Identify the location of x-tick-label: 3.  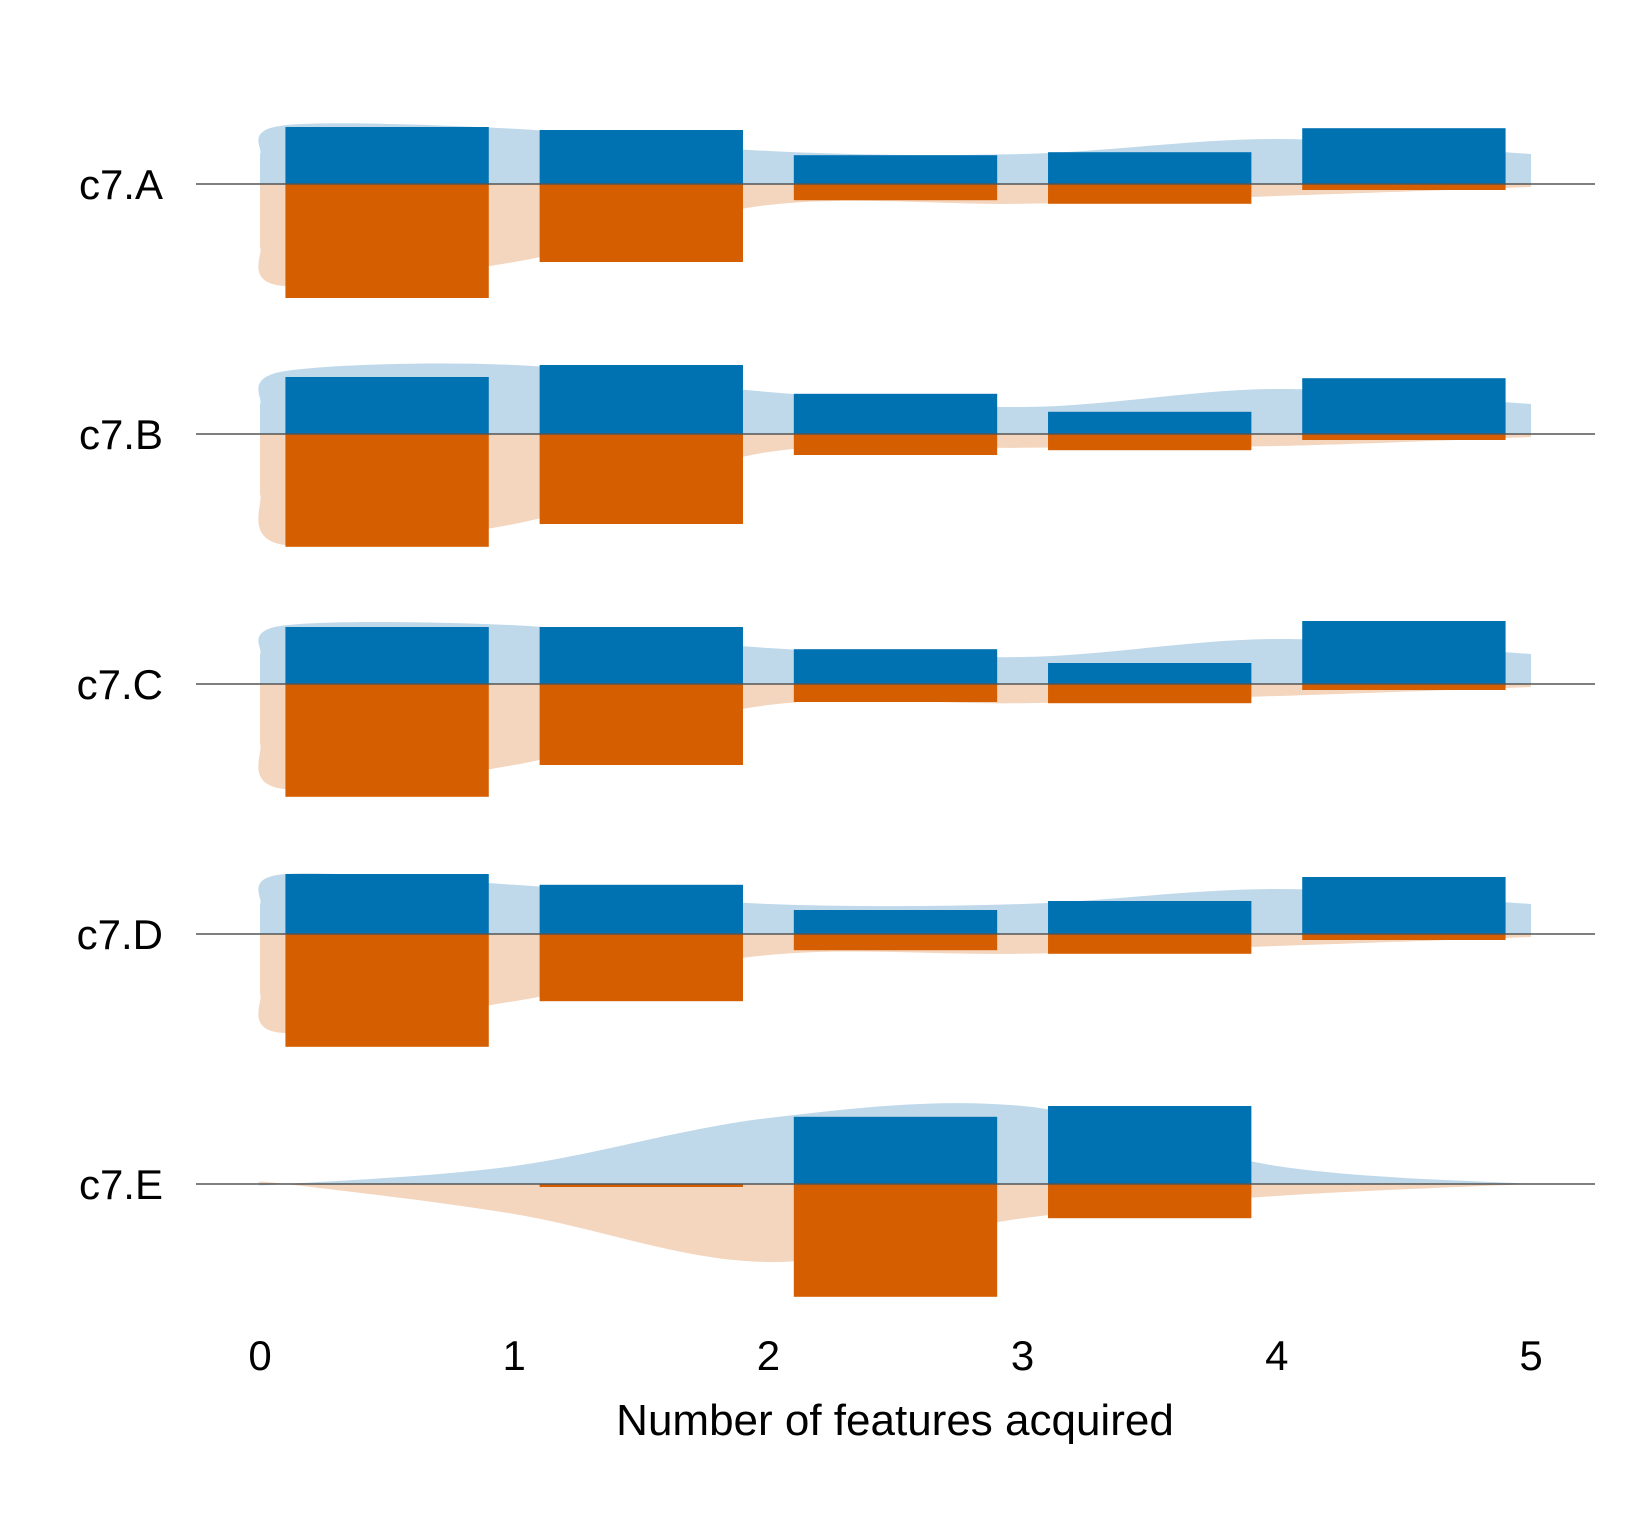
(1022, 1355).